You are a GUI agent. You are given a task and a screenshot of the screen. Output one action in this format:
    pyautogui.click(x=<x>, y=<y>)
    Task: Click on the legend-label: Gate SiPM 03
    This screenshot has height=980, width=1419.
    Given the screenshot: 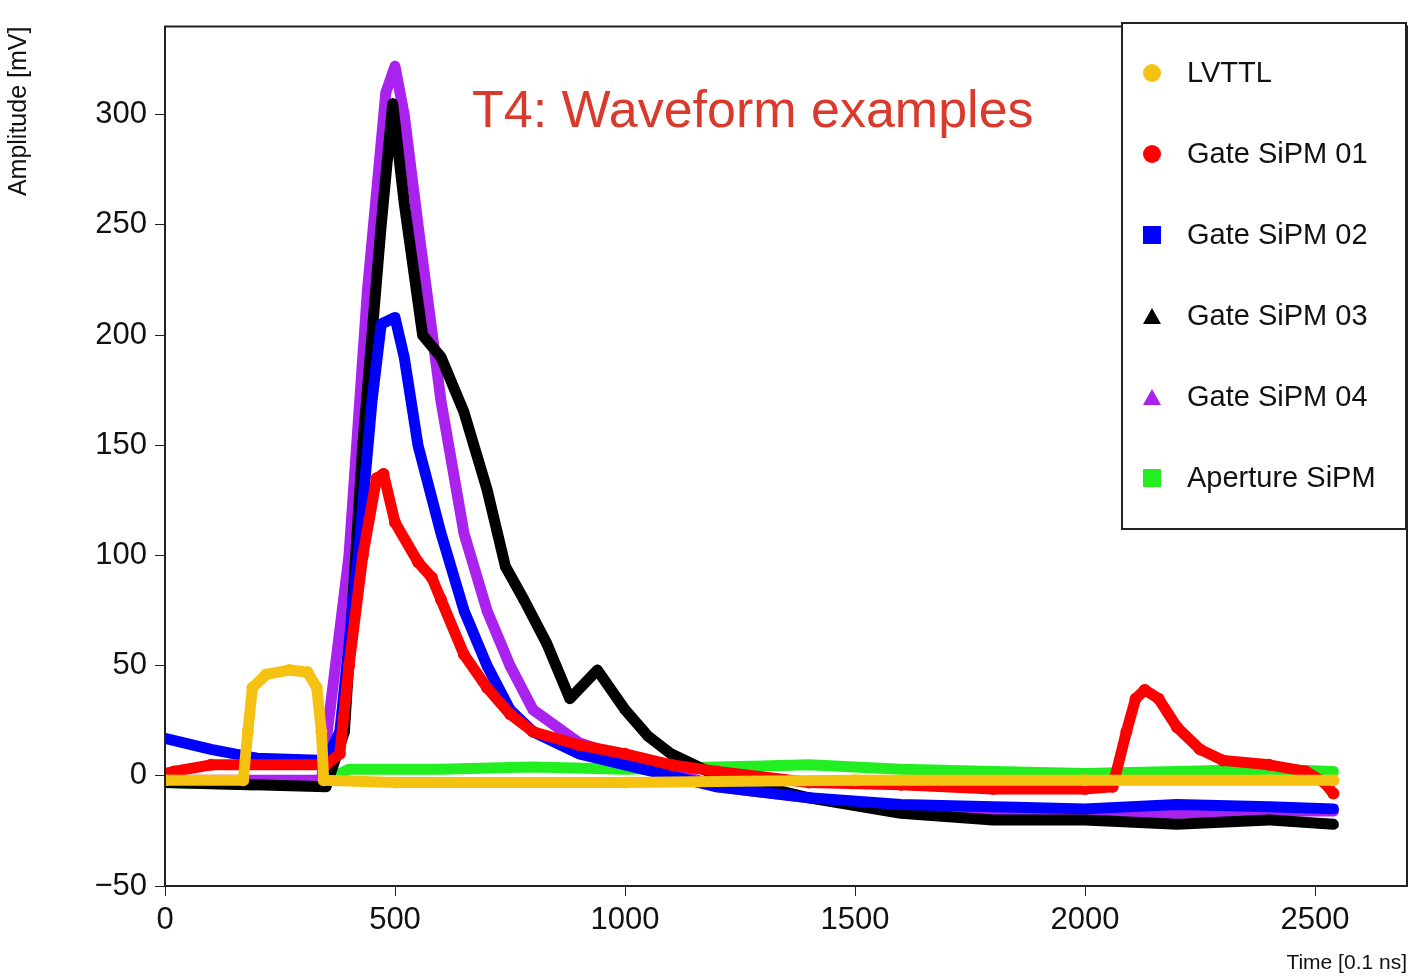 What is the action you would take?
    pyautogui.click(x=1277, y=315)
    